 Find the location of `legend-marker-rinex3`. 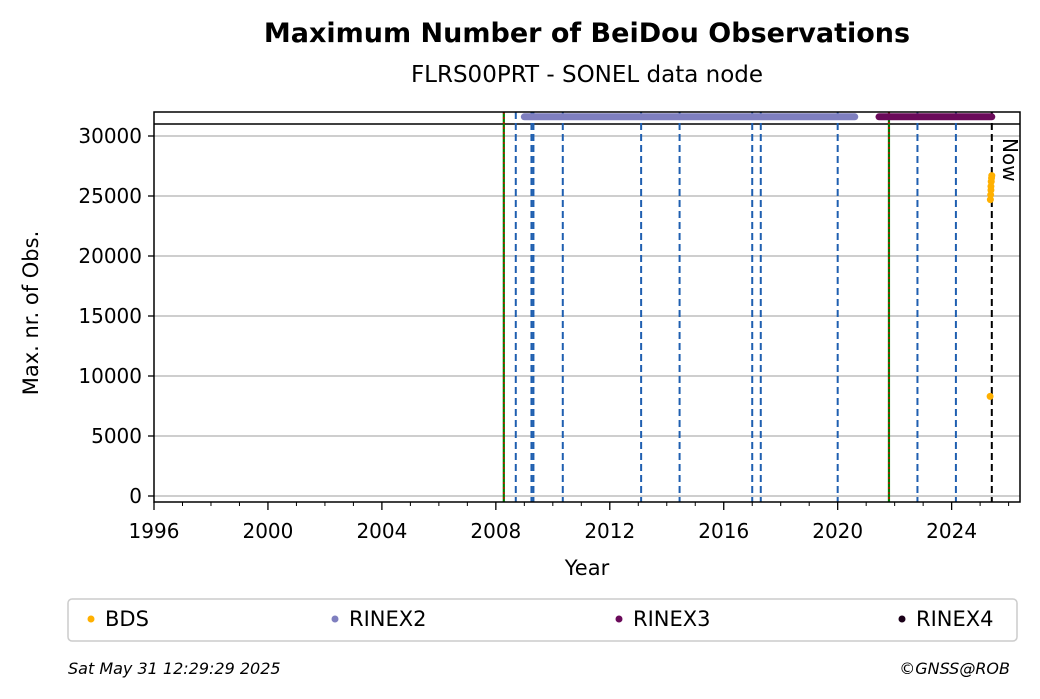

legend-marker-rinex3 is located at coordinates (619, 619).